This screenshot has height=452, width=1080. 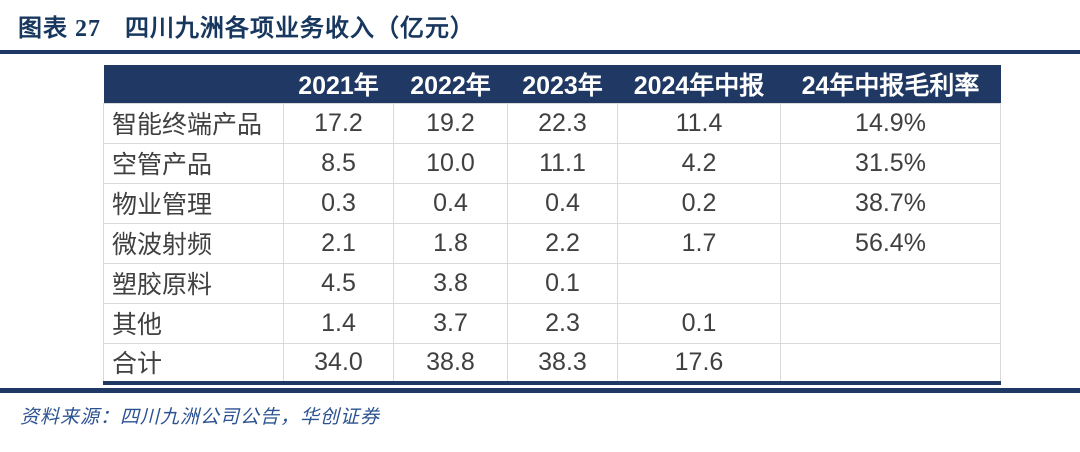 I want to click on table-header-row: 2021年 2022年 2023年 2024年中报 24年中报毛利率, so click(x=552, y=84).